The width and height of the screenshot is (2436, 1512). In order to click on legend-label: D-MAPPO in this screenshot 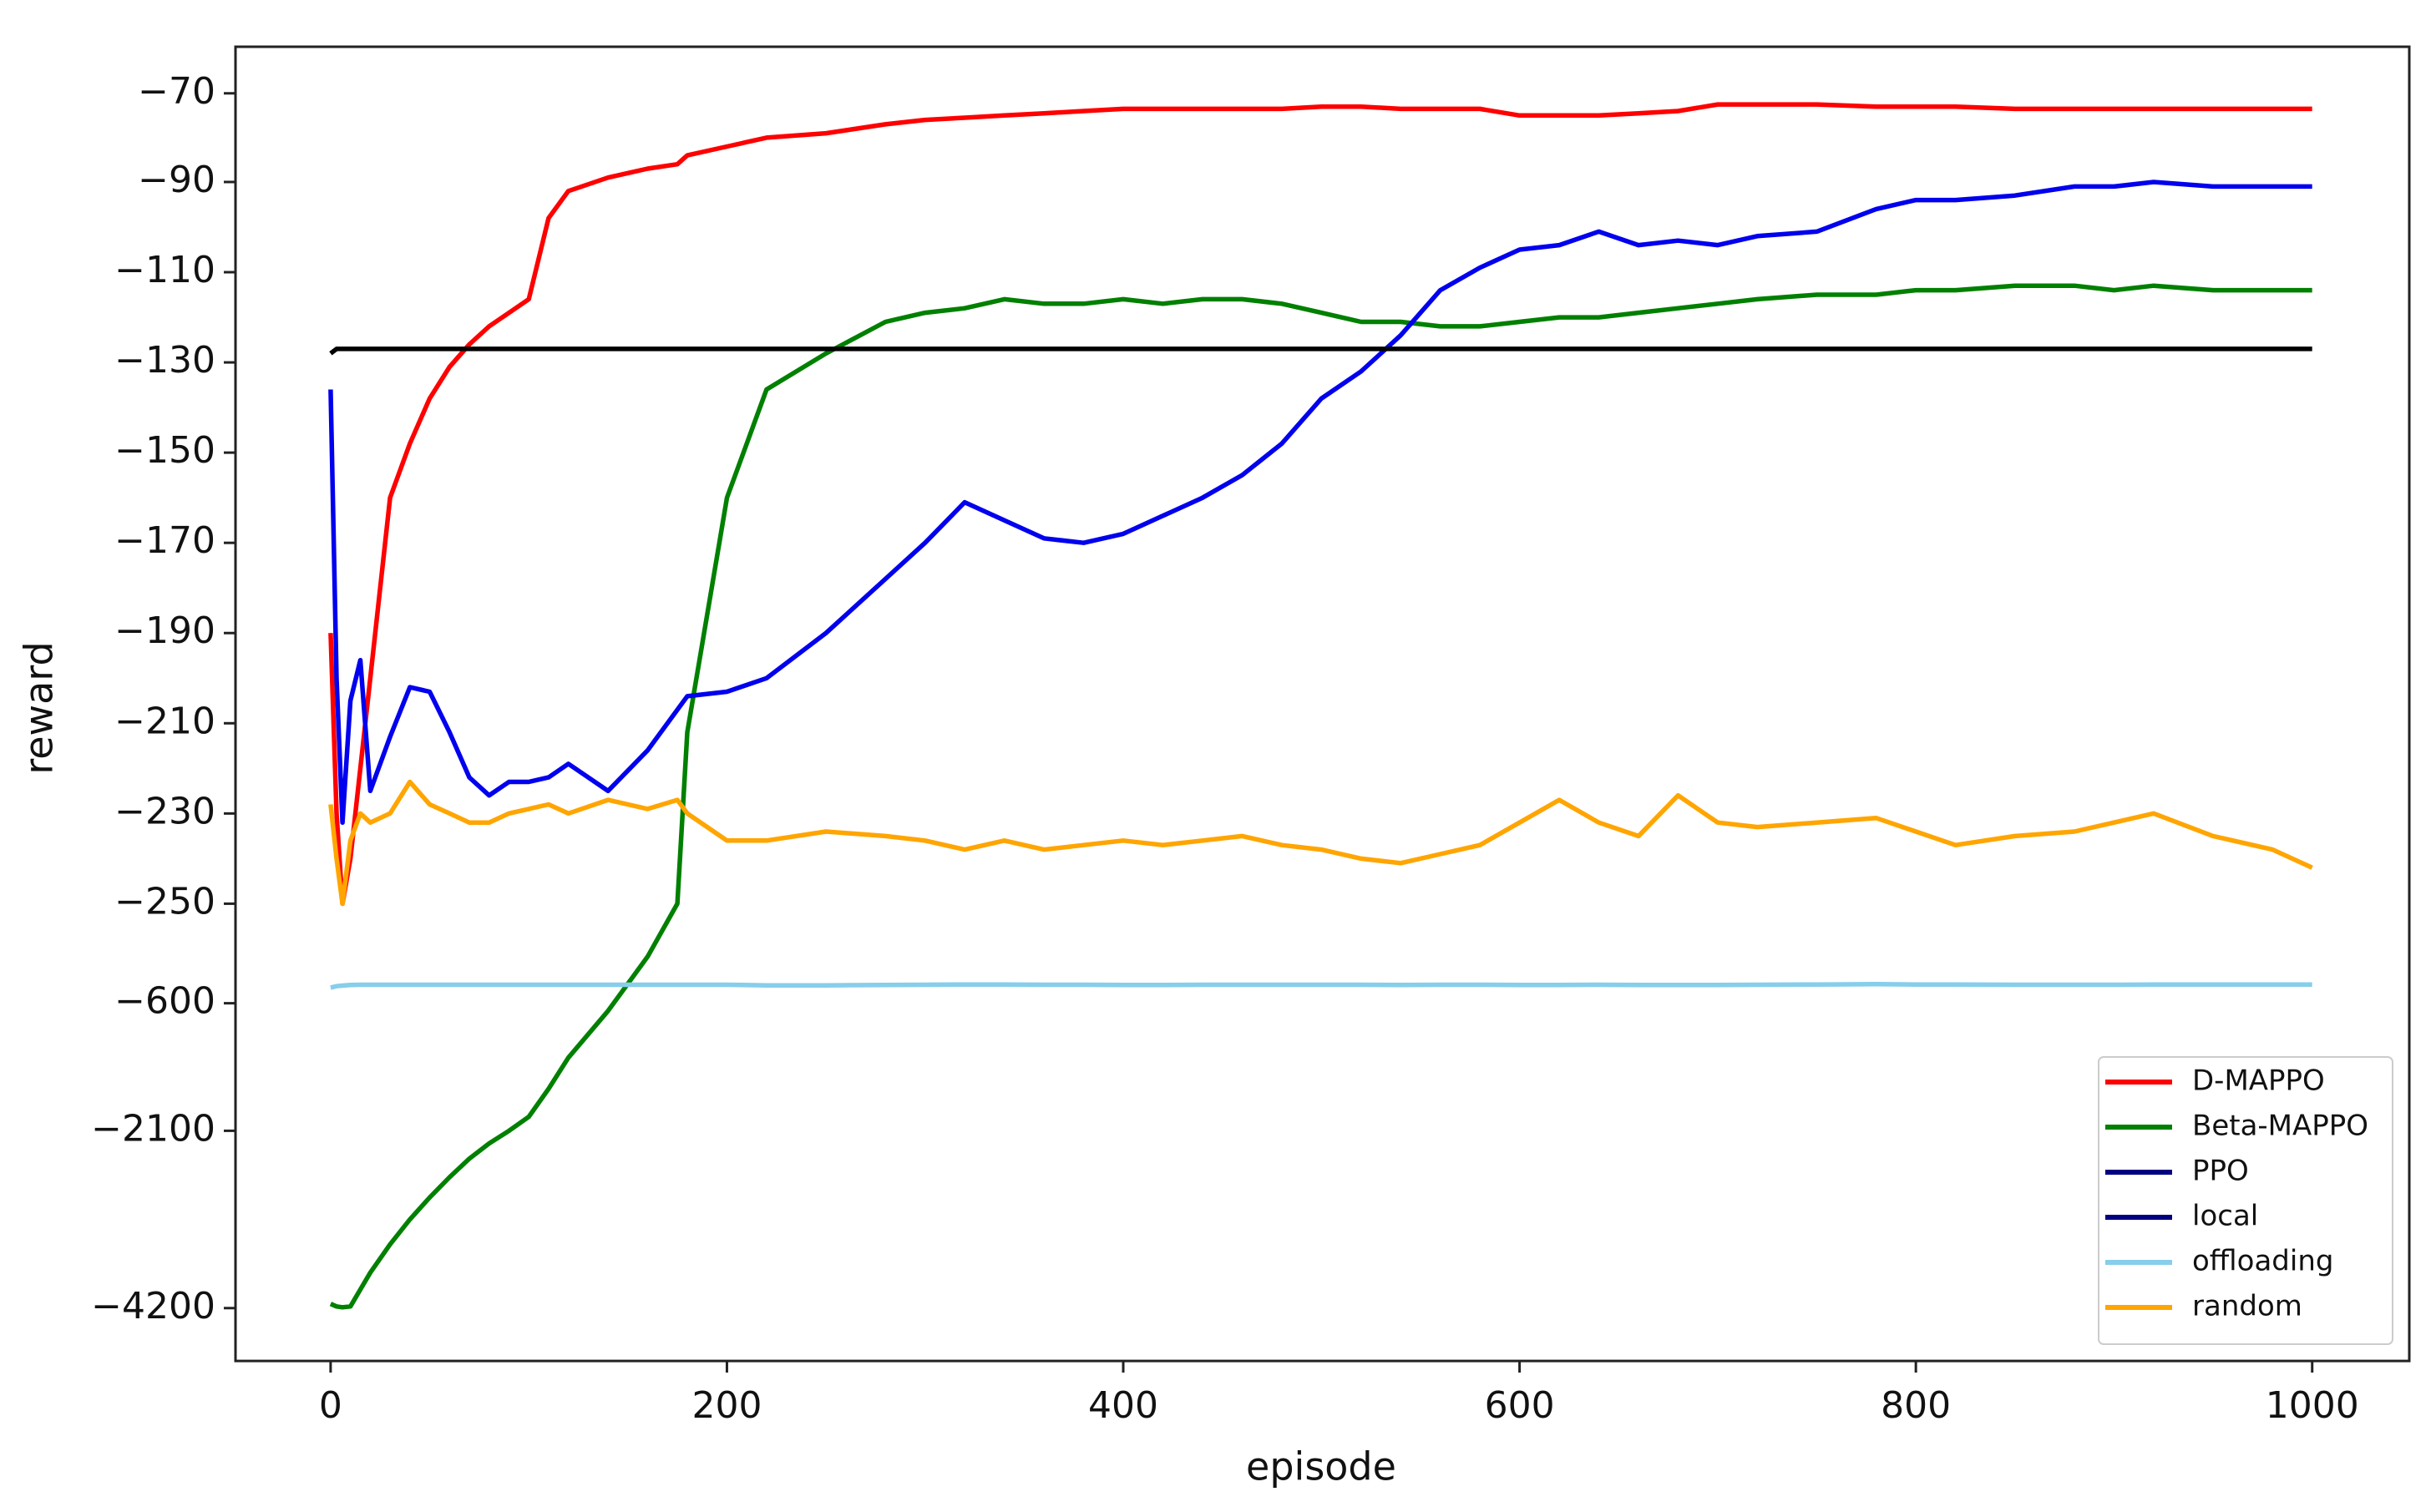, I will do `click(2258, 1081)`.